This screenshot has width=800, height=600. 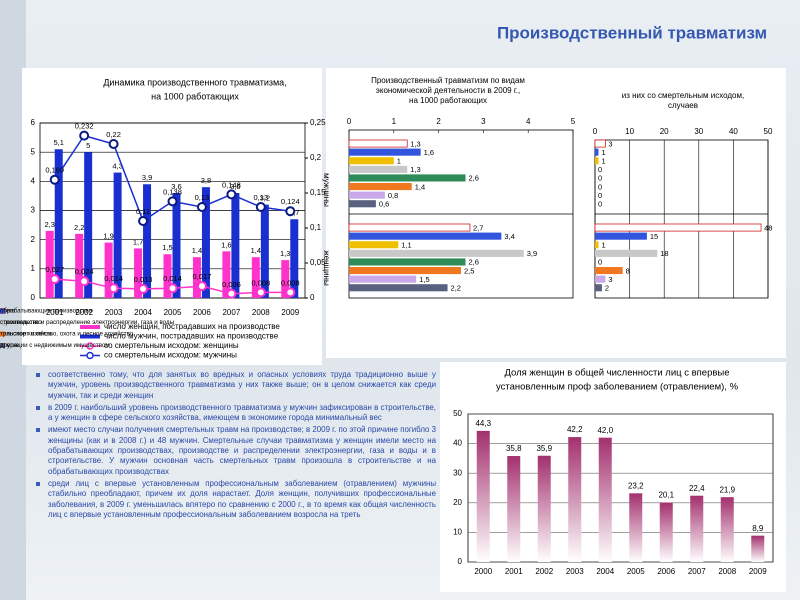 I want to click on chart-title: на 1000 работающих, so click(x=448, y=100).